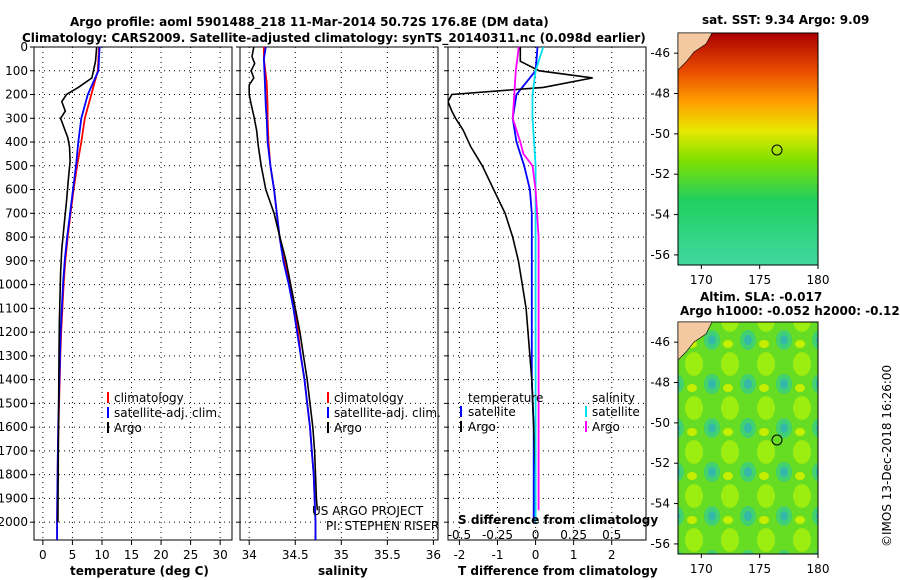 The image size is (900, 580). I want to click on footer-stamp: ©IMOS 13-Dec-2018 16:26:00, so click(887, 456).